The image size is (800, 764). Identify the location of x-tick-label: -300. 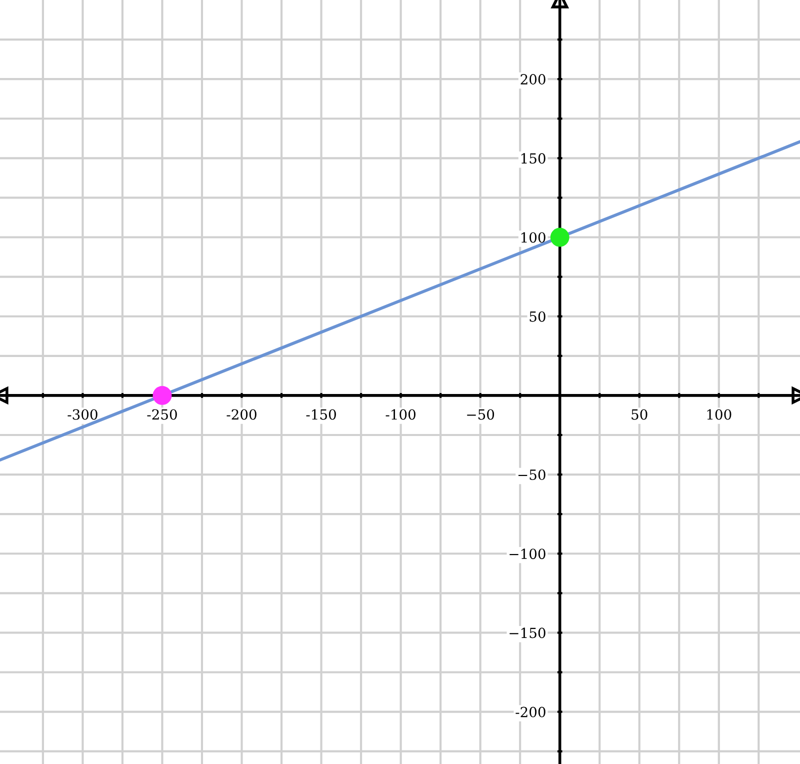
(83, 414).